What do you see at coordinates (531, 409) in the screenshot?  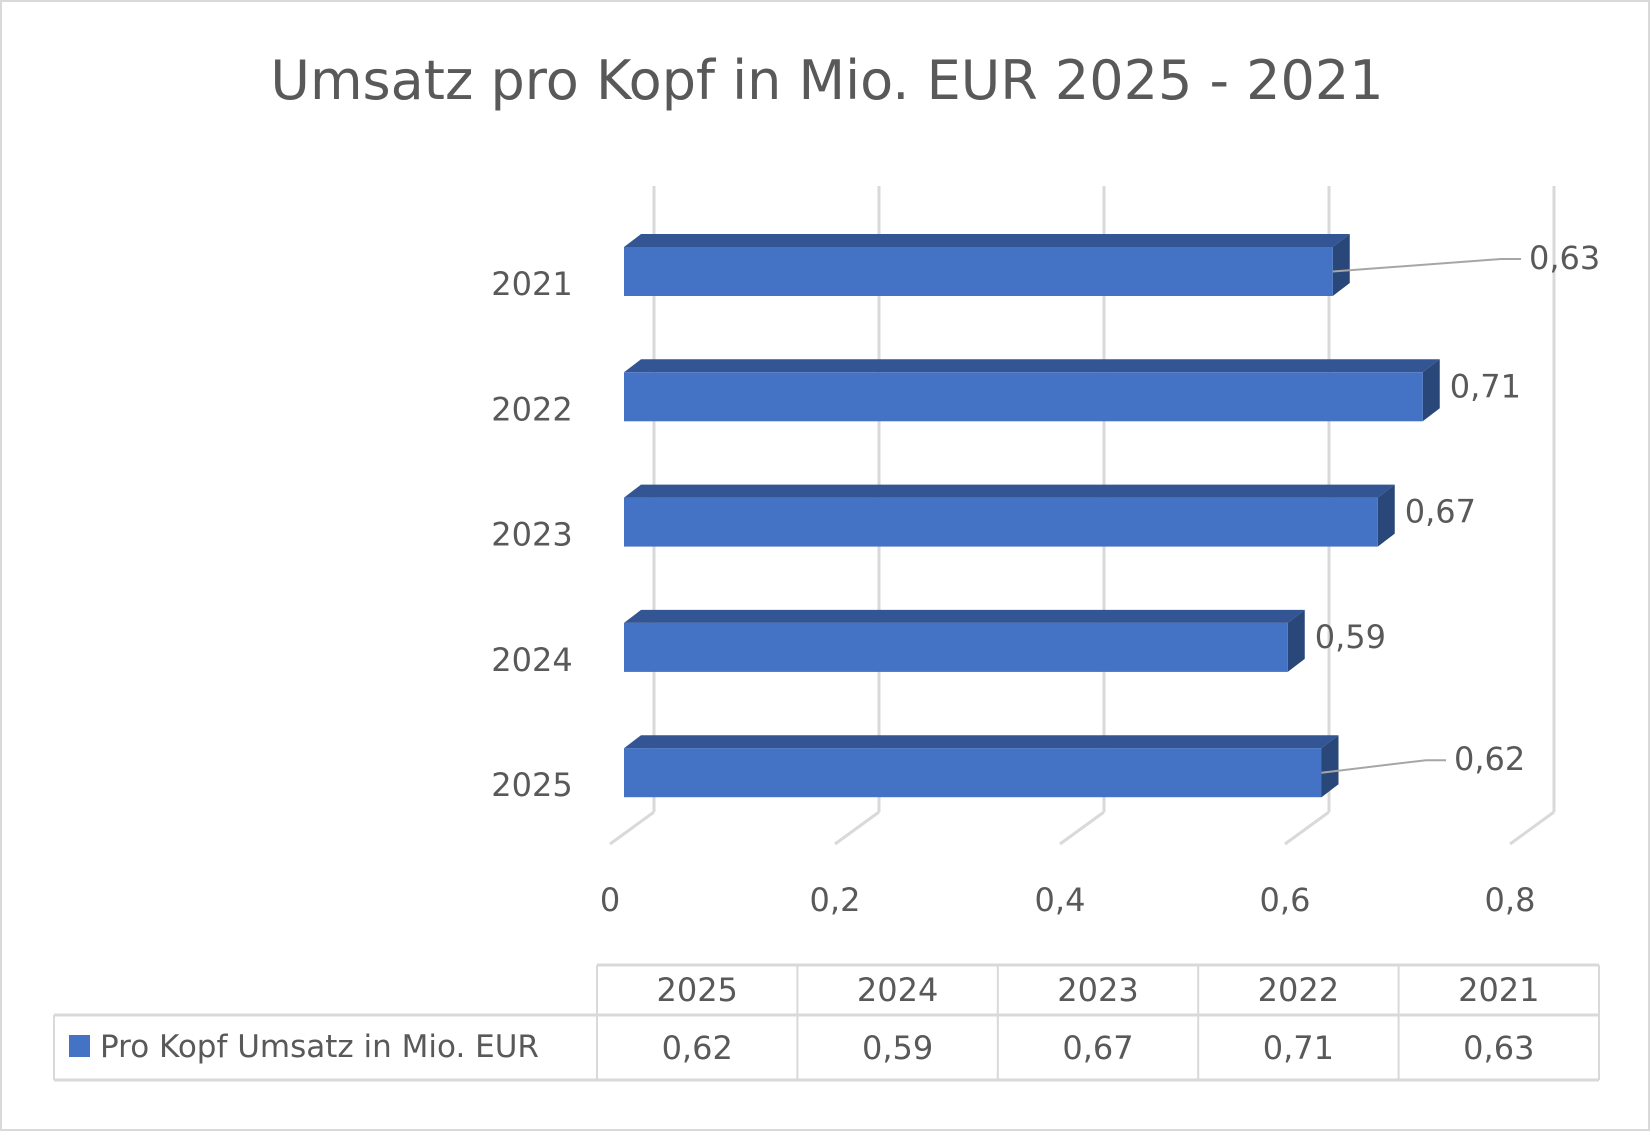 I see `y-category-label: 2022` at bounding box center [531, 409].